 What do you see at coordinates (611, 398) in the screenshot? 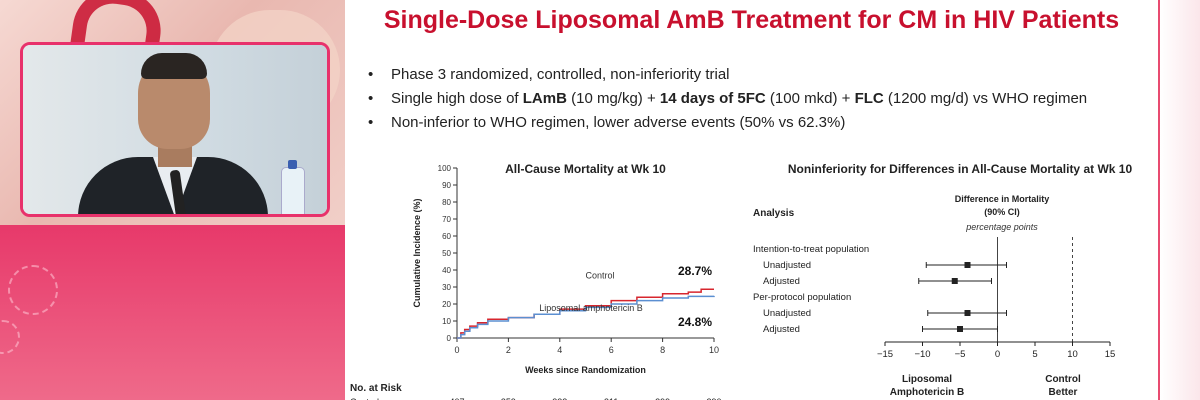
I see `risk-value: 311` at bounding box center [611, 398].